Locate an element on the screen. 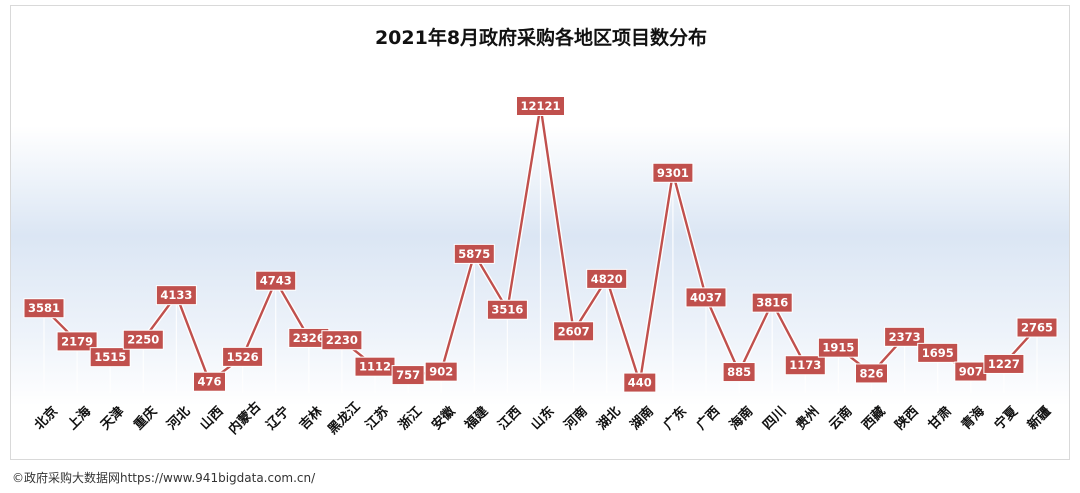 This screenshot has width=1080, height=493. data-label-value: 1515 is located at coordinates (110, 357).